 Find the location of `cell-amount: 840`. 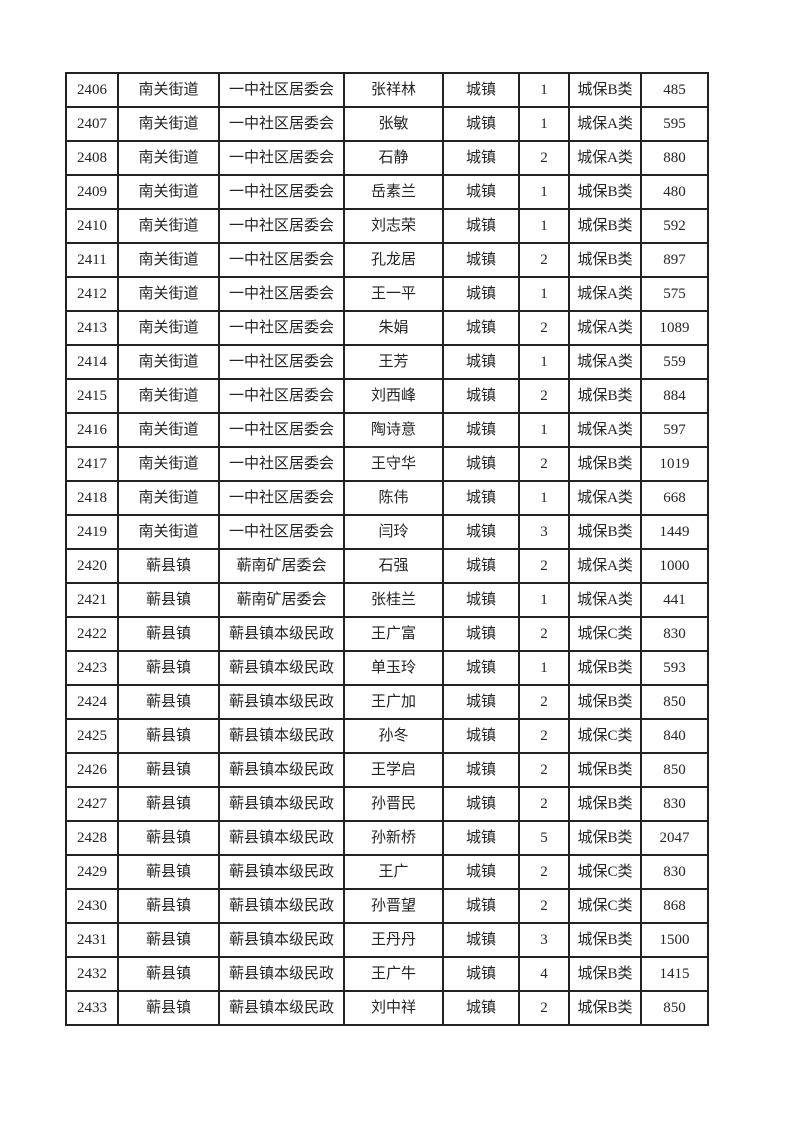

cell-amount: 840 is located at coordinates (674, 736).